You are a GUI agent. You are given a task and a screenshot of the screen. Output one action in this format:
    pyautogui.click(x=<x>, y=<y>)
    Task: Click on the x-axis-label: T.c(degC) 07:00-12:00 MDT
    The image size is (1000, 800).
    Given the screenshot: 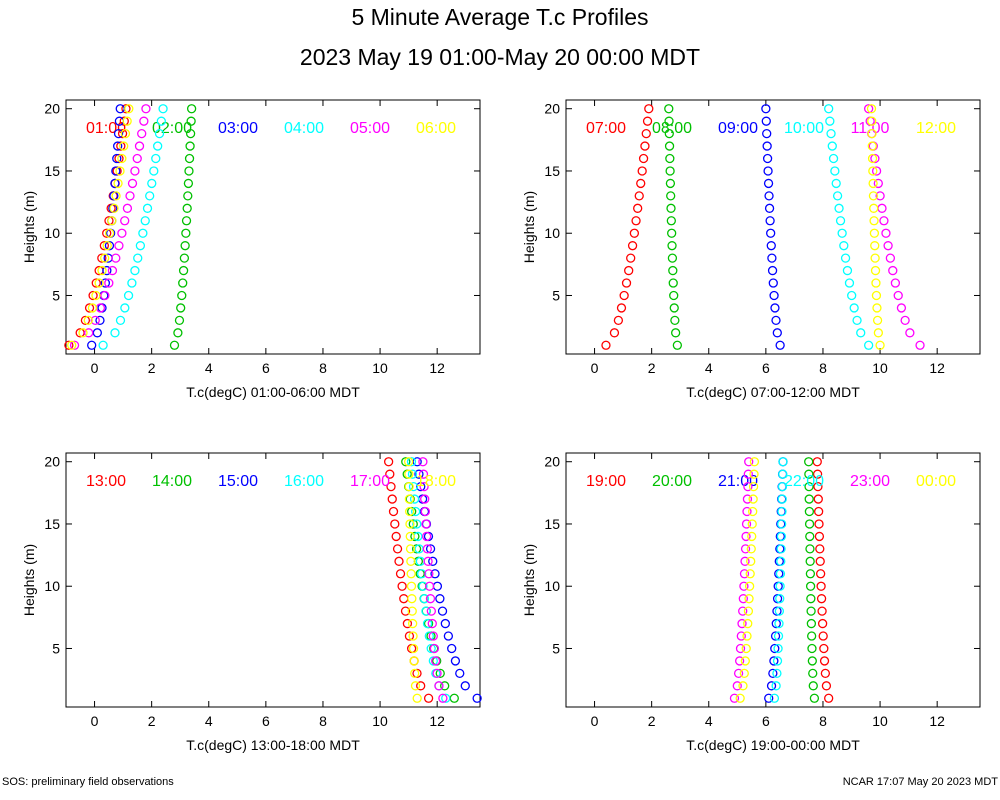 What is the action you would take?
    pyautogui.click(x=773, y=392)
    